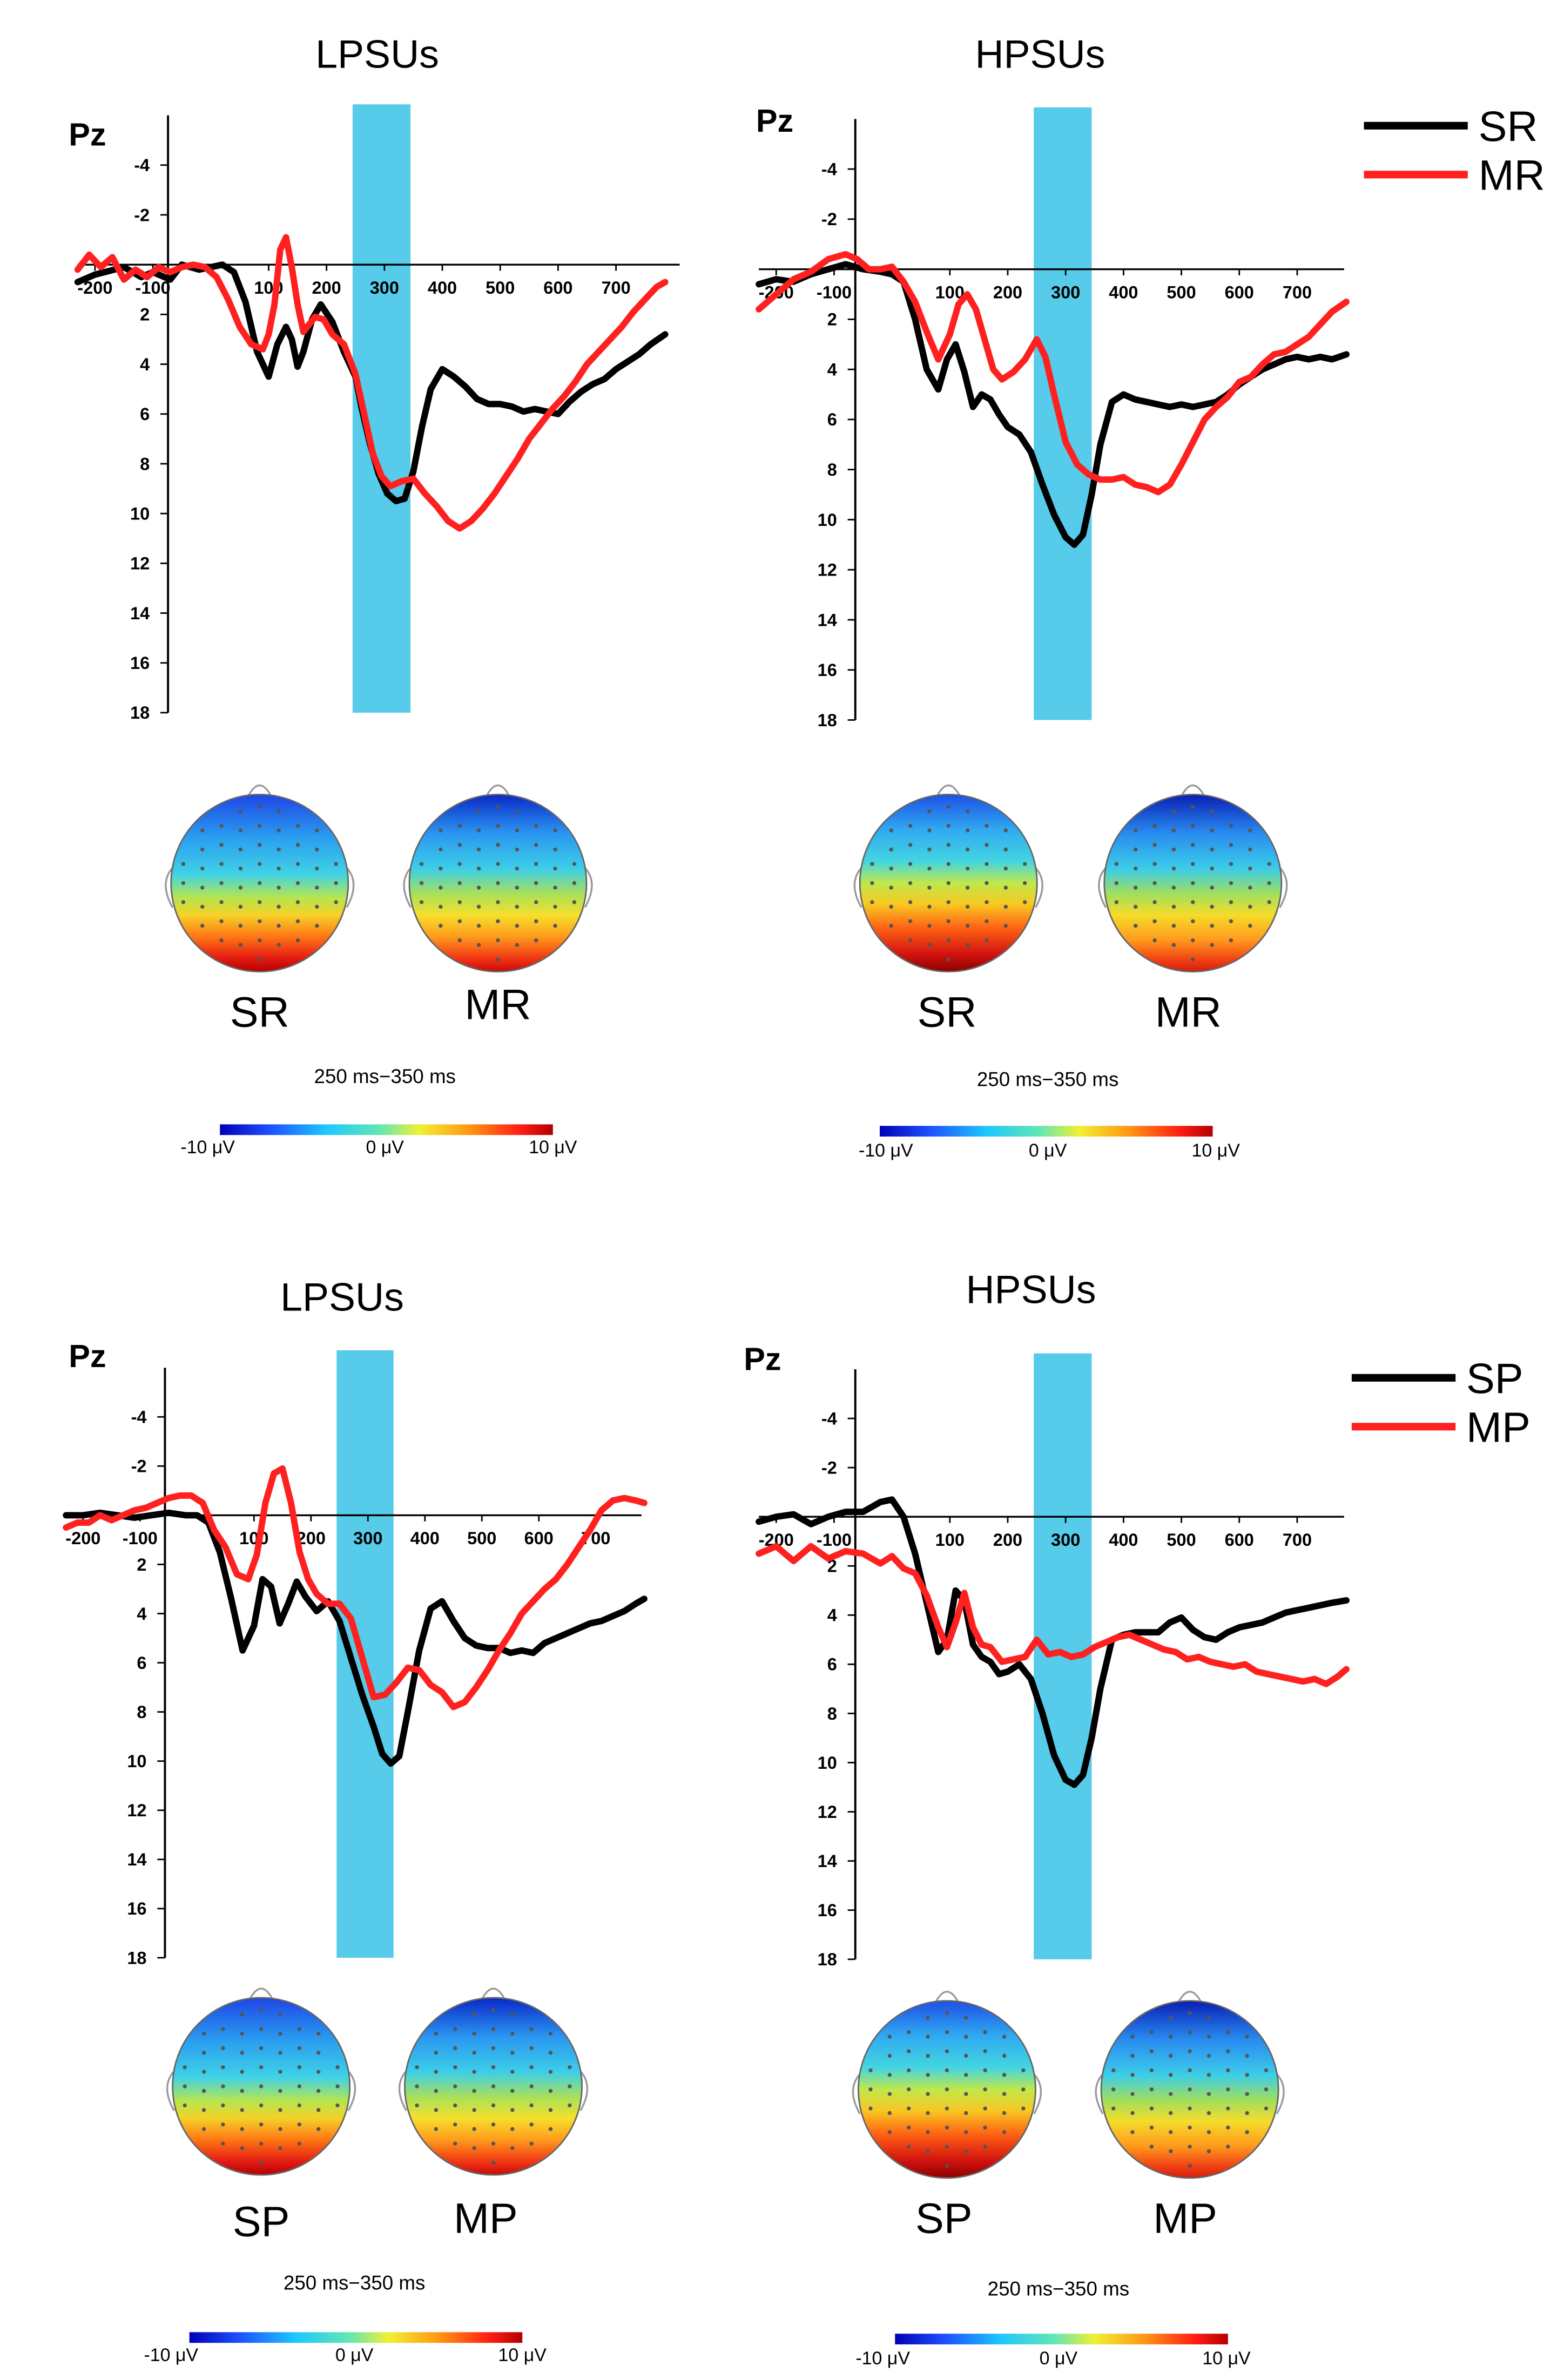 This screenshot has width=1564, height=2380. Describe the element at coordinates (145, 364) in the screenshot. I see `y-tick-label: 4` at that location.